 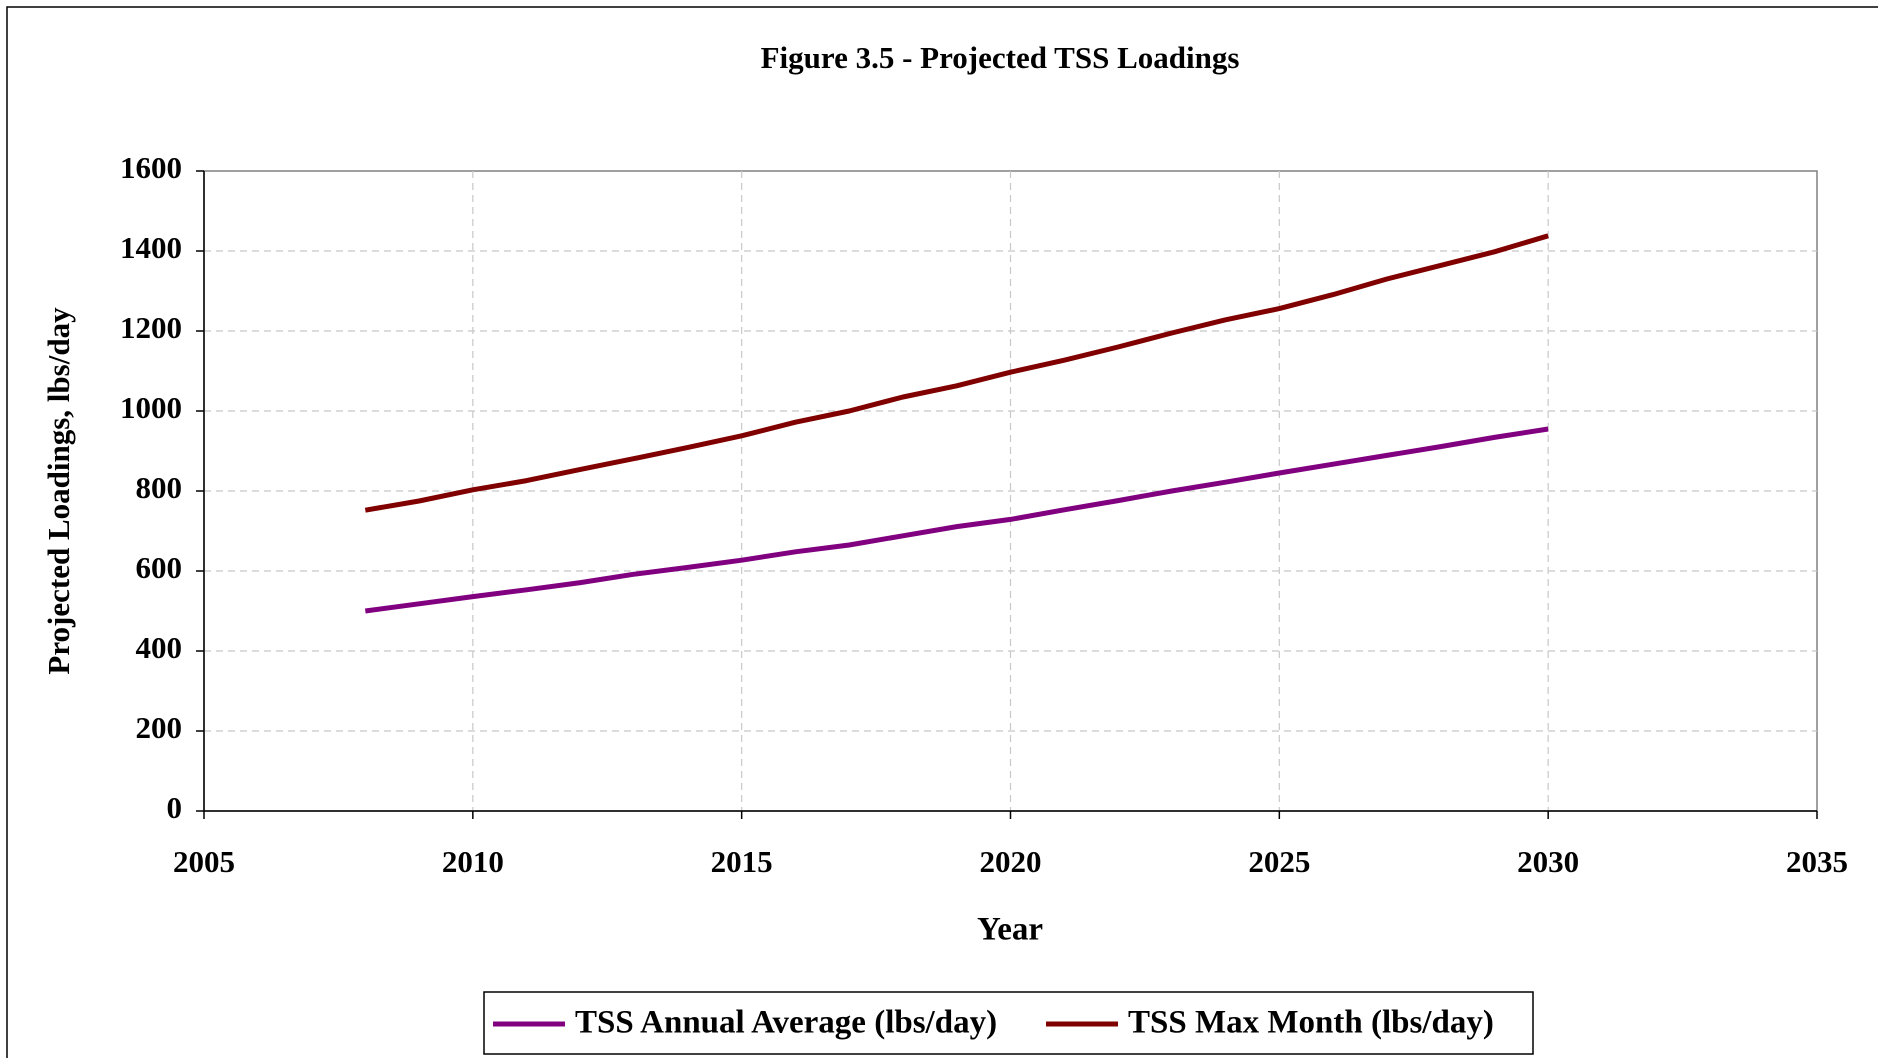 What do you see at coordinates (151, 327) in the screenshot?
I see `y-tick-label: 1200` at bounding box center [151, 327].